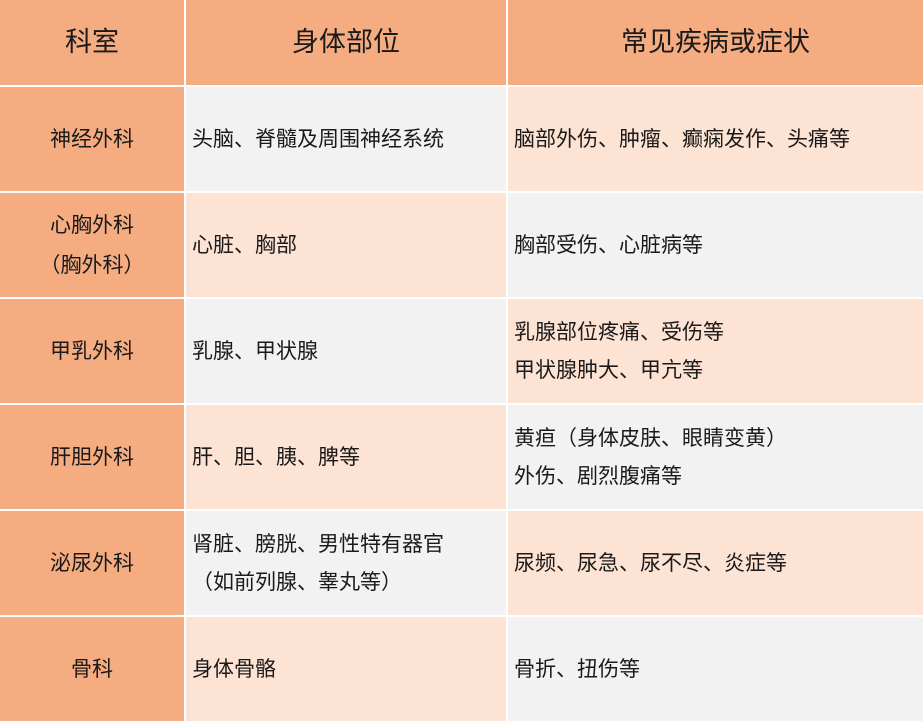 This screenshot has width=923, height=723. I want to click on body-part-cell: 肾脏、膀胱、男性特有器官 （如前列腺、睾丸等）, so click(346, 563).